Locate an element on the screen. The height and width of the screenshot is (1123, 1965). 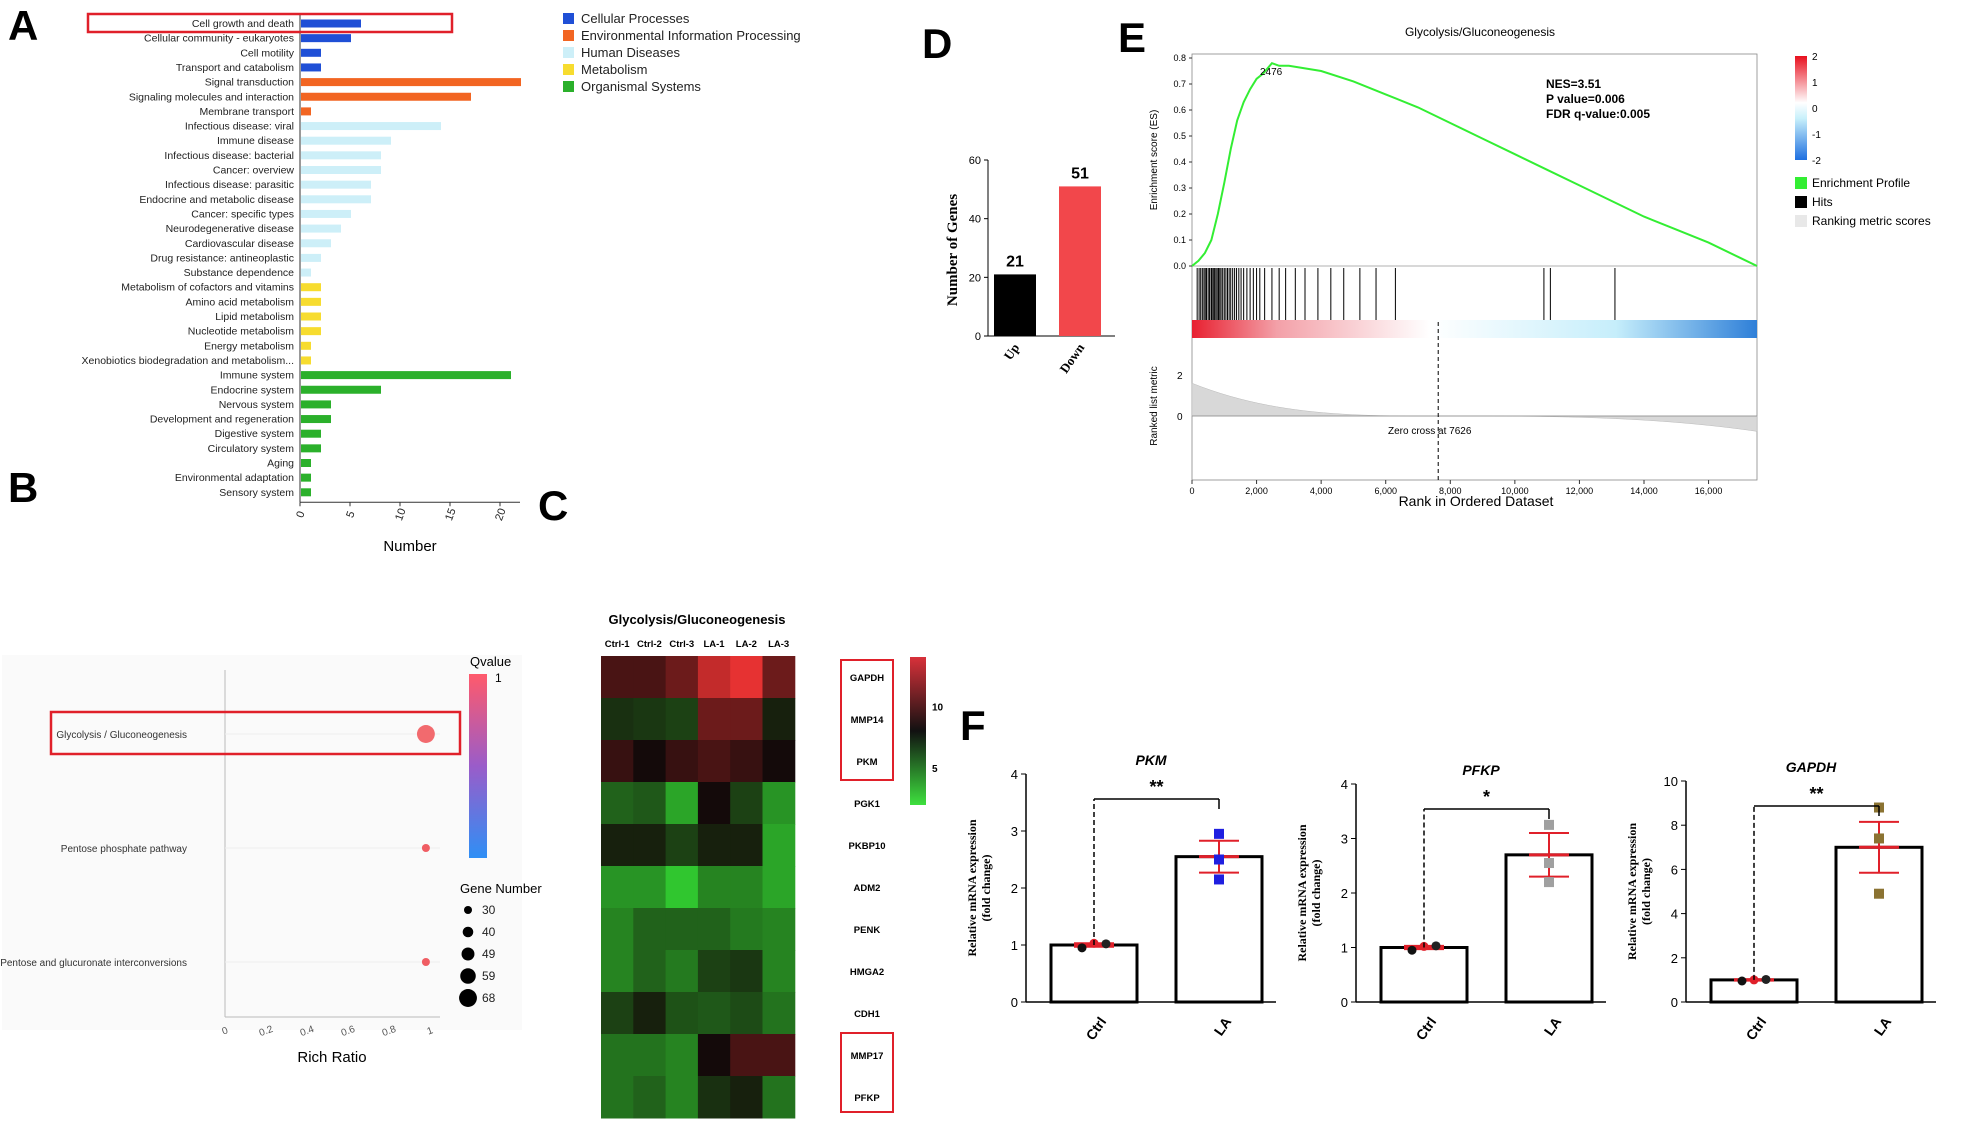
b-size-legend-label: 59 is located at coordinates (489, 976).